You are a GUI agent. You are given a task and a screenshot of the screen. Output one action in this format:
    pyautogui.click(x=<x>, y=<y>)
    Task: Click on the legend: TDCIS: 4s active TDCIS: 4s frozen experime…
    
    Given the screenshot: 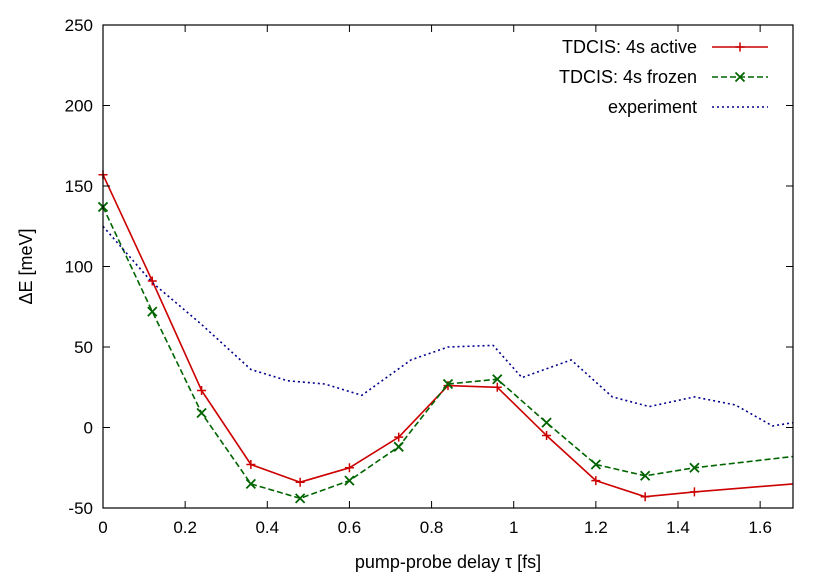 What is the action you would take?
    pyautogui.click(x=663, y=77)
    